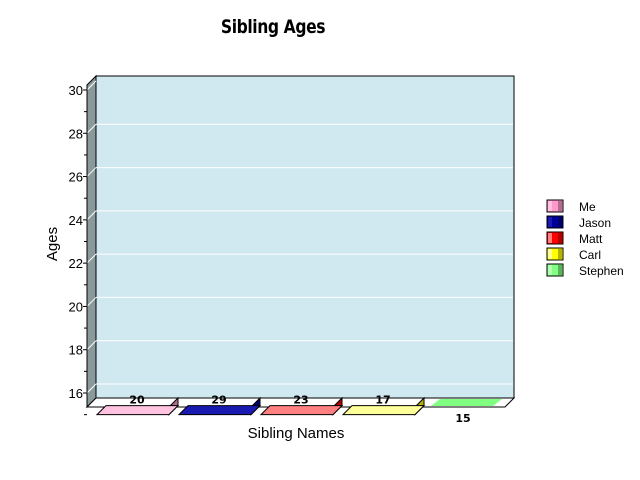 The width and height of the screenshot is (640, 480). I want to click on legend-label: Carl, so click(590, 255).